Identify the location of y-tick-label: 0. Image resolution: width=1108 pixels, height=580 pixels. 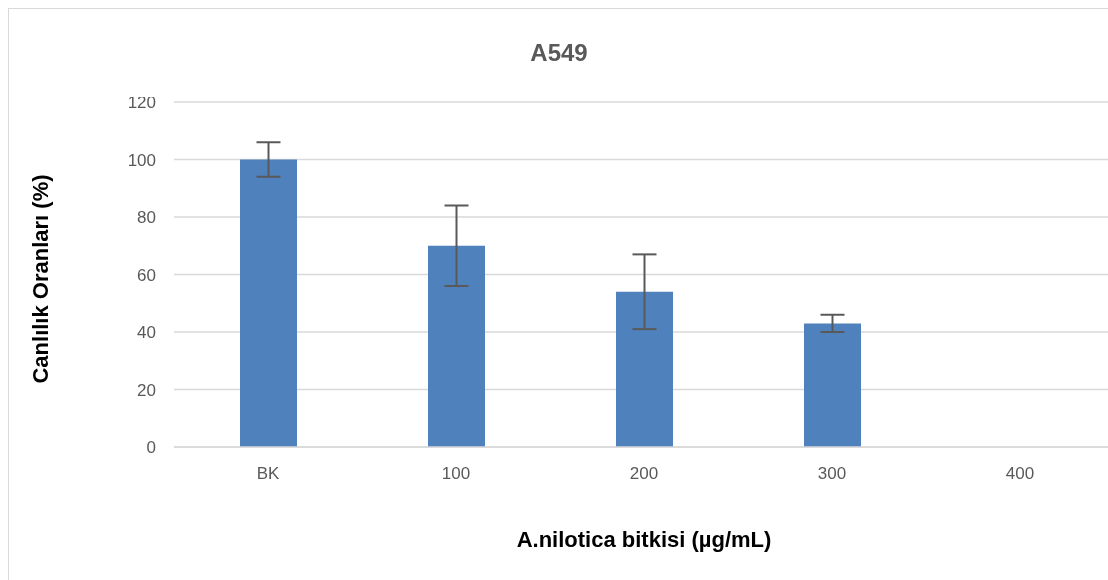
(151, 448).